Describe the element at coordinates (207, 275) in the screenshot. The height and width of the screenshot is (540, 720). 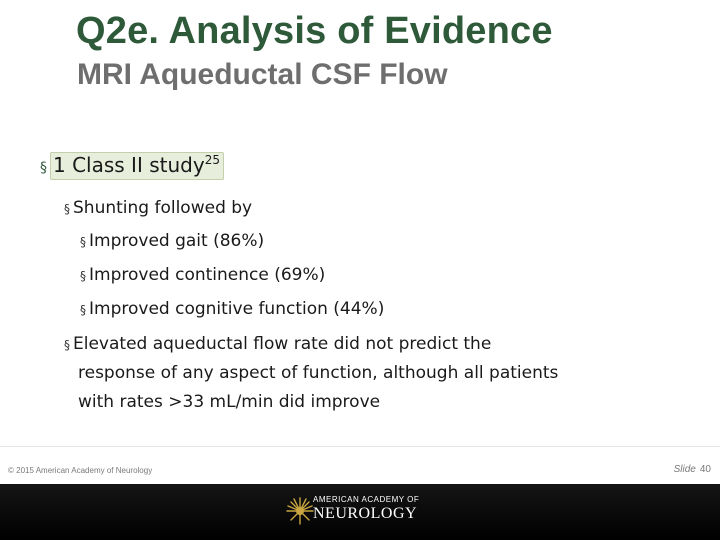
I see `bullet-continence-text: Improved continence (69%)` at that location.